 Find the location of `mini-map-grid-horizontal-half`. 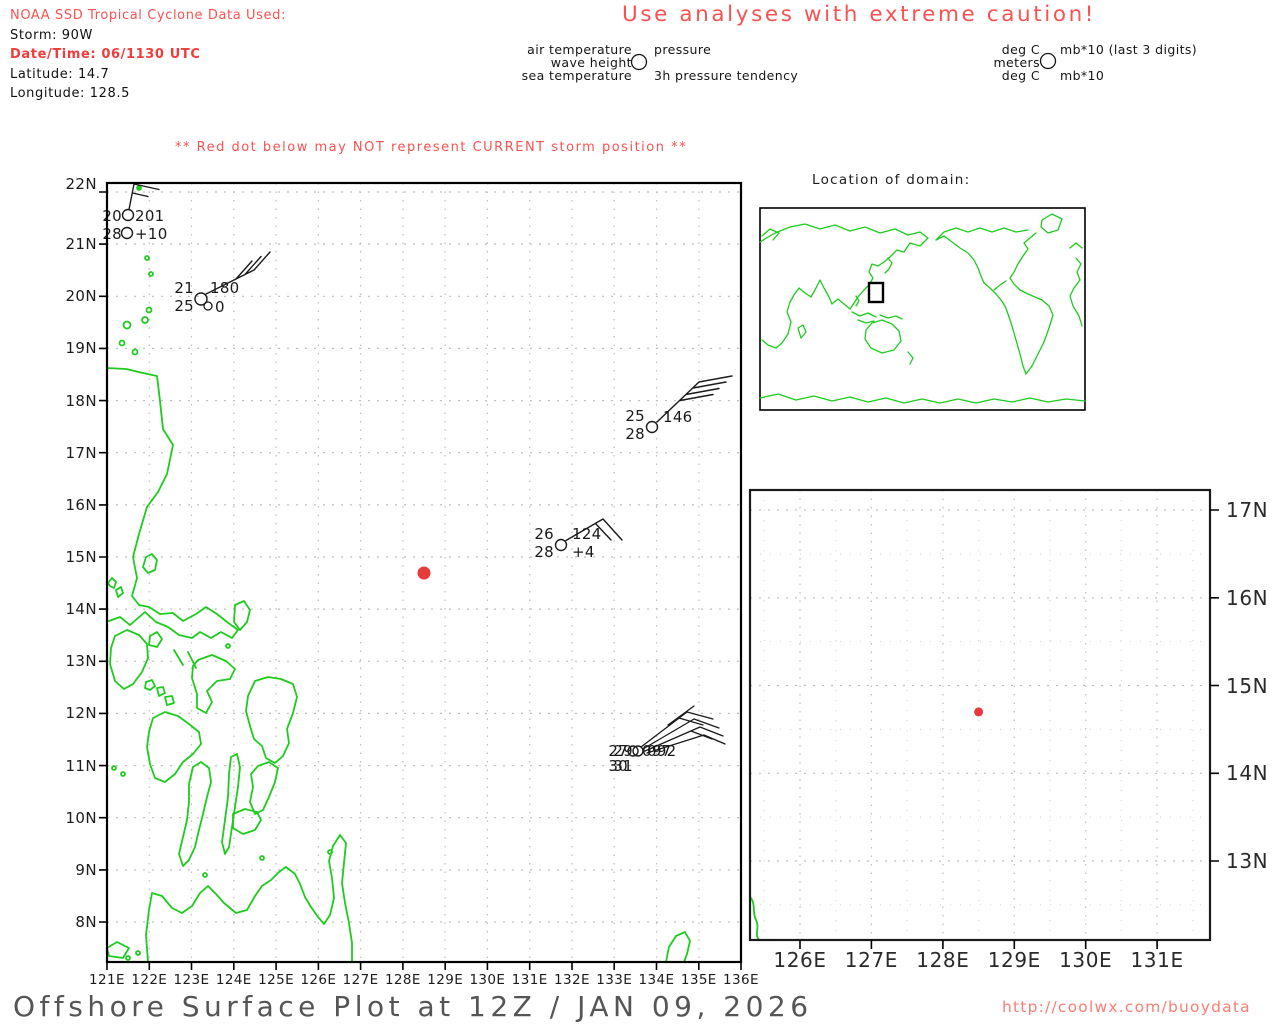

mini-map-grid-horizontal-half is located at coordinates (980, 729).